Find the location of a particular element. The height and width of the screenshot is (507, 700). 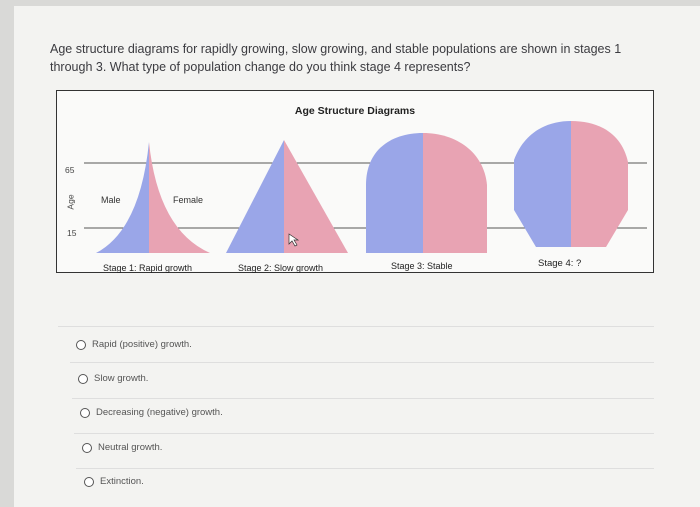

stage-3-label: Stage 3: Stable is located at coordinates (422, 266).